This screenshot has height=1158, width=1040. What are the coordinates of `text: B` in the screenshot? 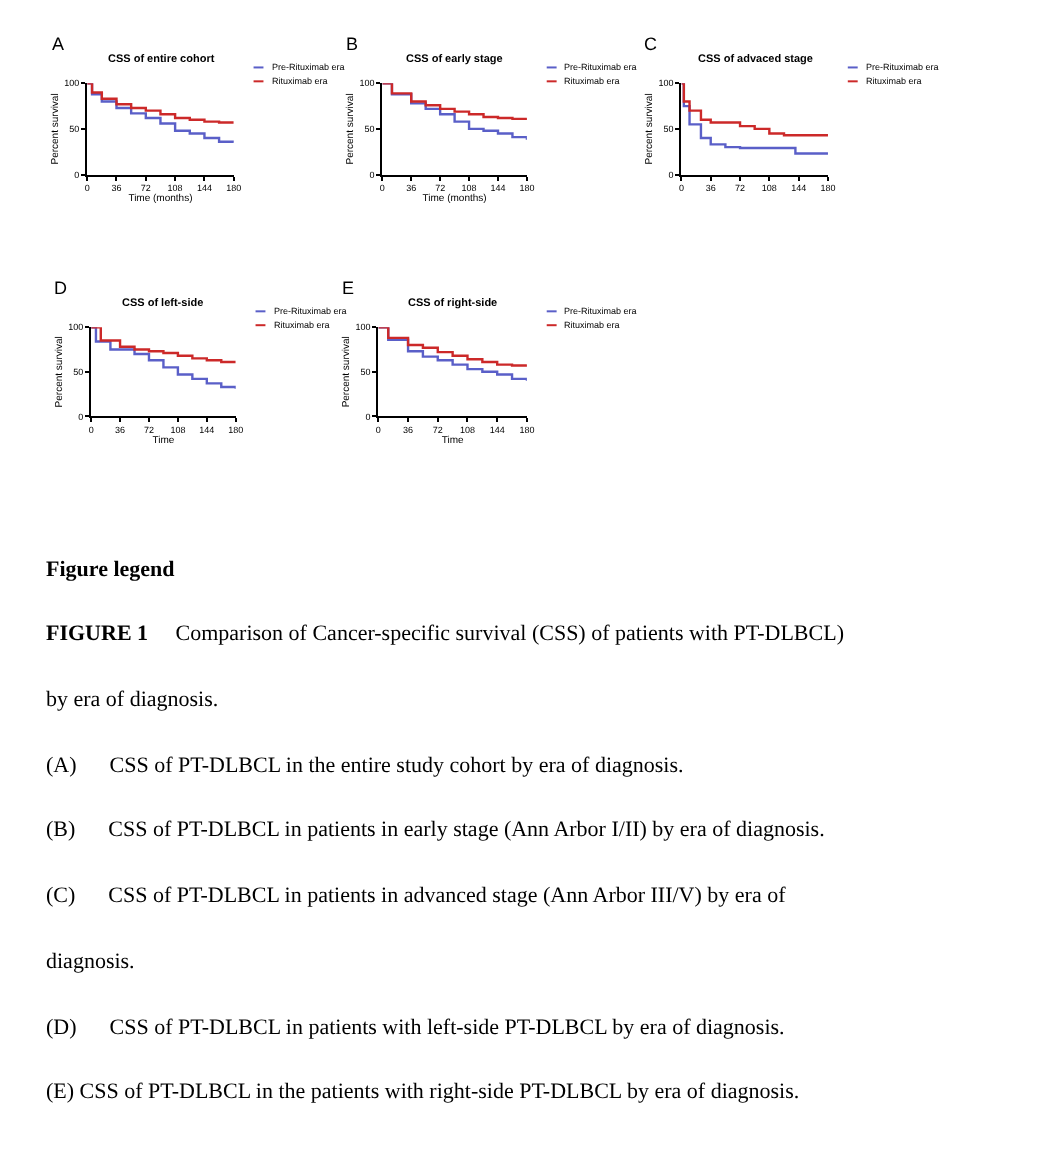 It's located at (352, 44).